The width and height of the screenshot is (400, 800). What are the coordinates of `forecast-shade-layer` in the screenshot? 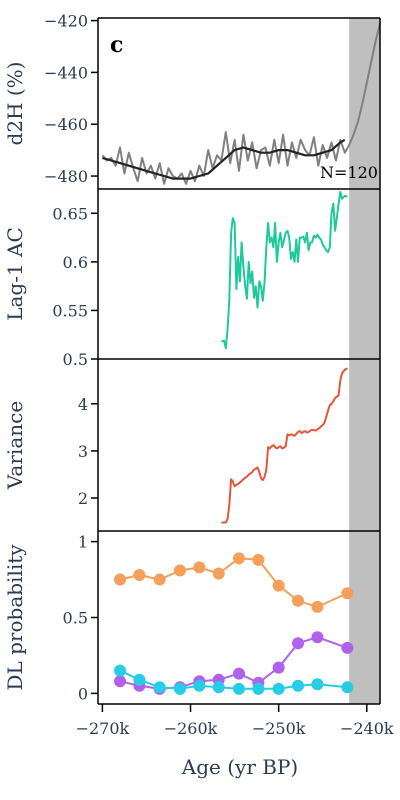 It's located at (364, 361).